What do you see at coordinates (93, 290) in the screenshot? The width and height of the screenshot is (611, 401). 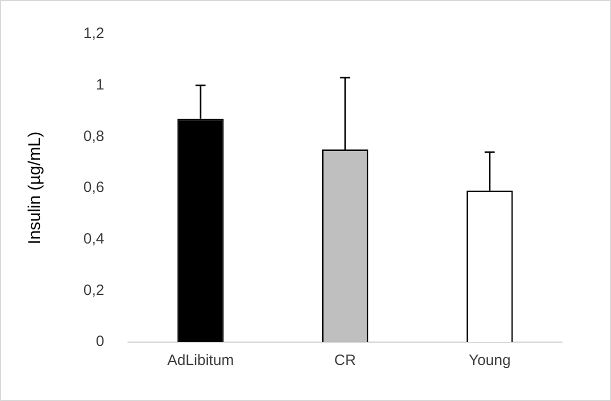 I see `y-tick-label: 0,2` at bounding box center [93, 290].